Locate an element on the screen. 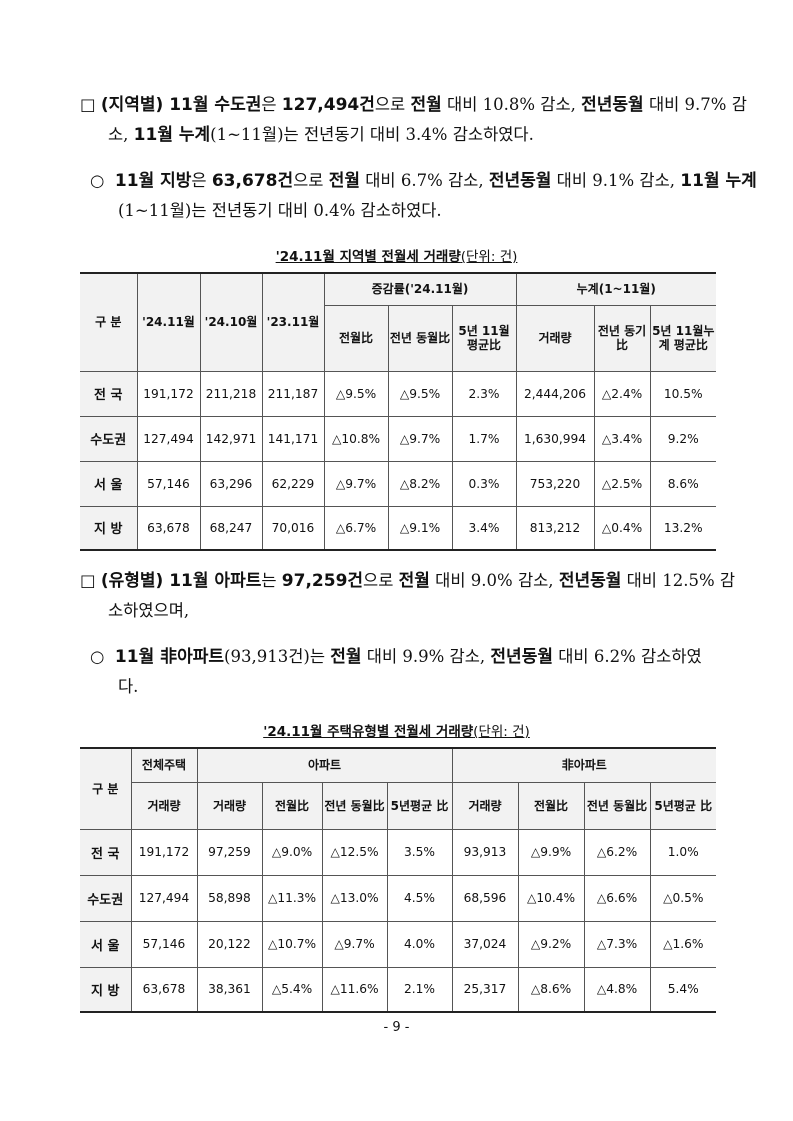  header-2410: '24.10월 is located at coordinates (231, 322).